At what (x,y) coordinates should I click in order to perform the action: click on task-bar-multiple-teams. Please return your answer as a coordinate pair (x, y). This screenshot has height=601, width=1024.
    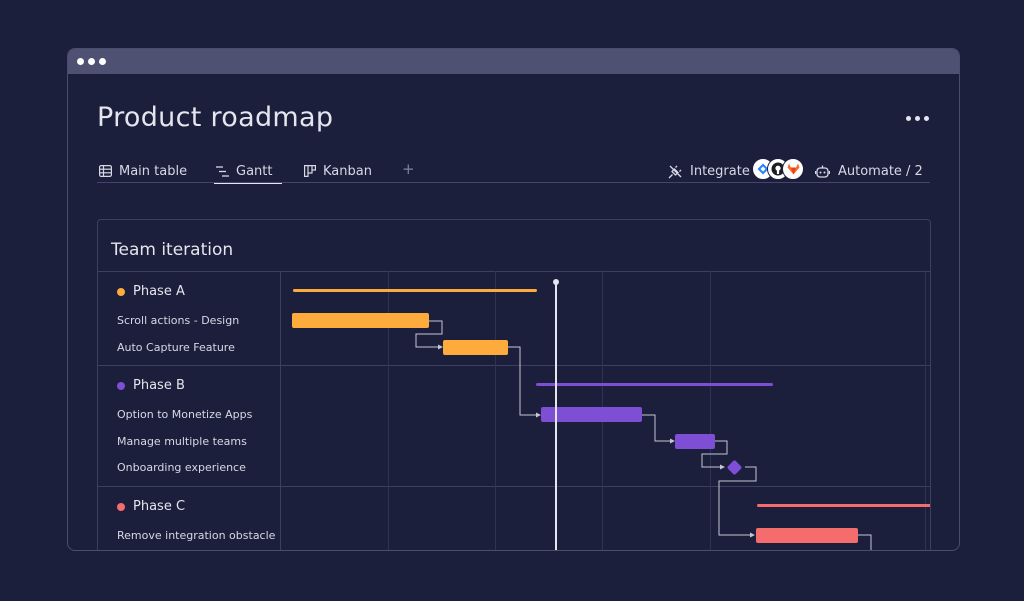
    Looking at the image, I should click on (695, 441).